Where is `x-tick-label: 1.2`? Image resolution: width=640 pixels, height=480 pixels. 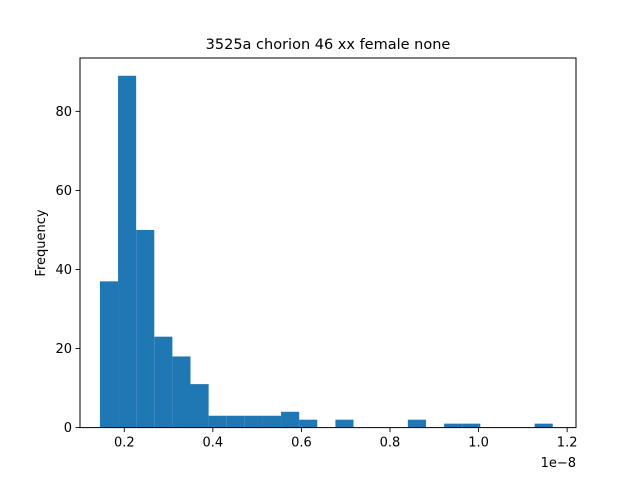
x-tick-label: 1.2 is located at coordinates (567, 443).